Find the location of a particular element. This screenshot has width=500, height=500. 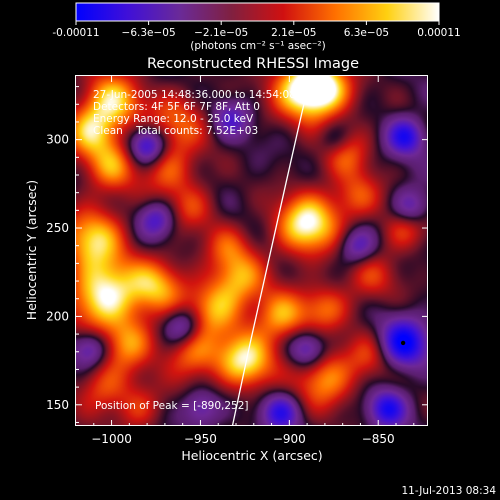

colorbar-tick-label: 2.1e−05 is located at coordinates (293, 33).